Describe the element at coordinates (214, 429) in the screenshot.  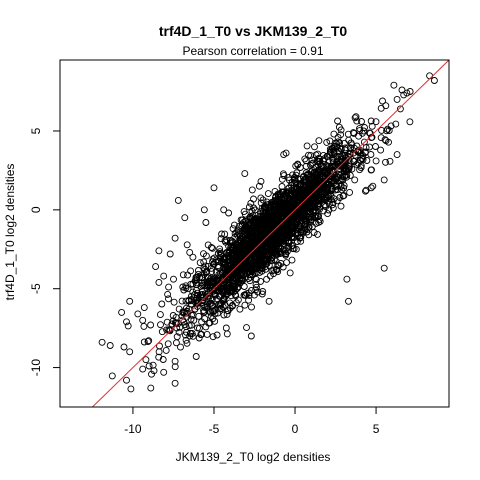
I see `x-tick-label: -5` at that location.